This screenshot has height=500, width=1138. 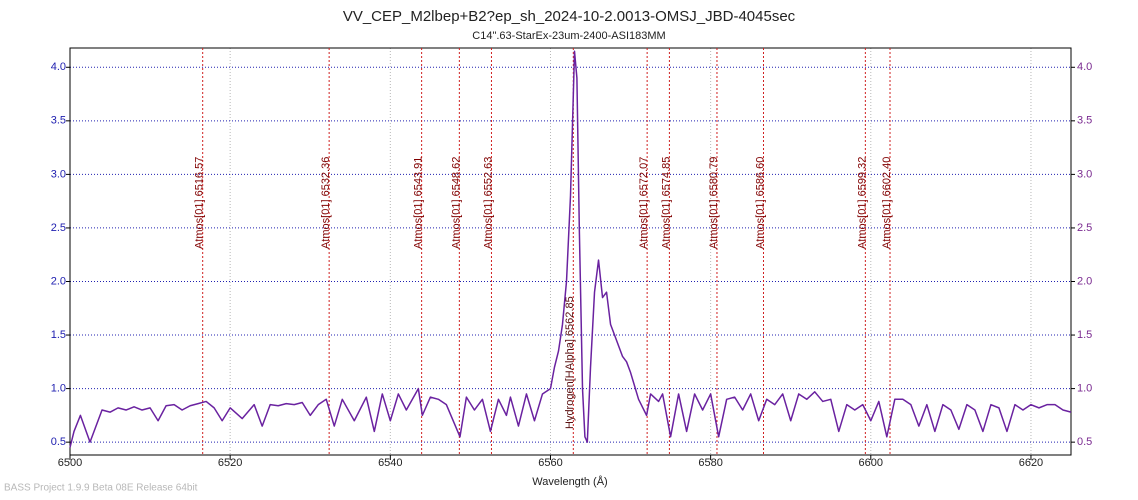 What do you see at coordinates (1084, 389) in the screenshot?
I see `y2-tick-label: 1.0` at bounding box center [1084, 389].